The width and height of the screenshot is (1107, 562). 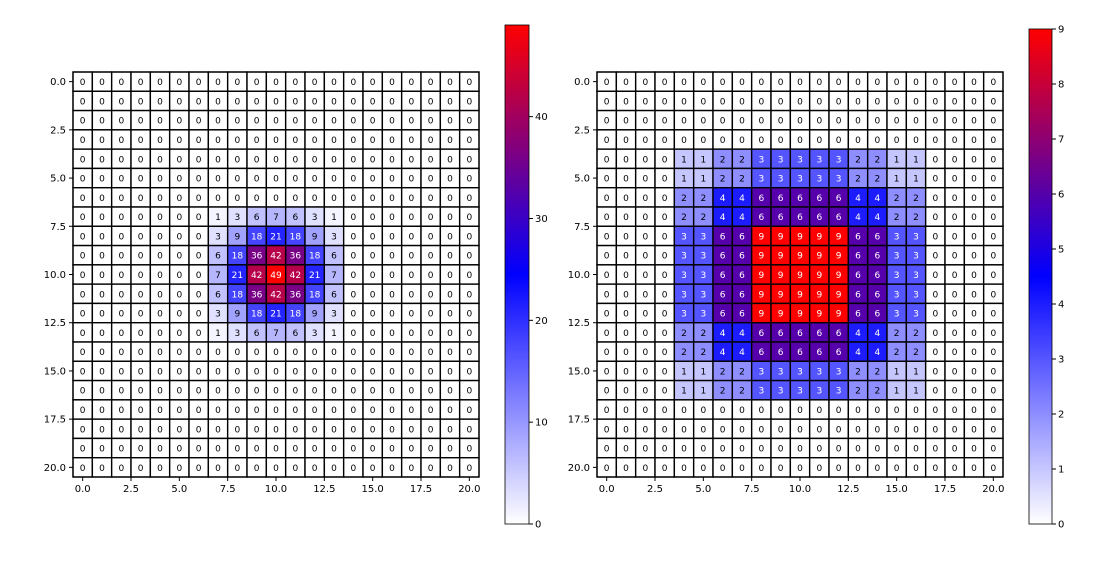 I want to click on x-tick-label: 20.0, so click(x=993, y=489).